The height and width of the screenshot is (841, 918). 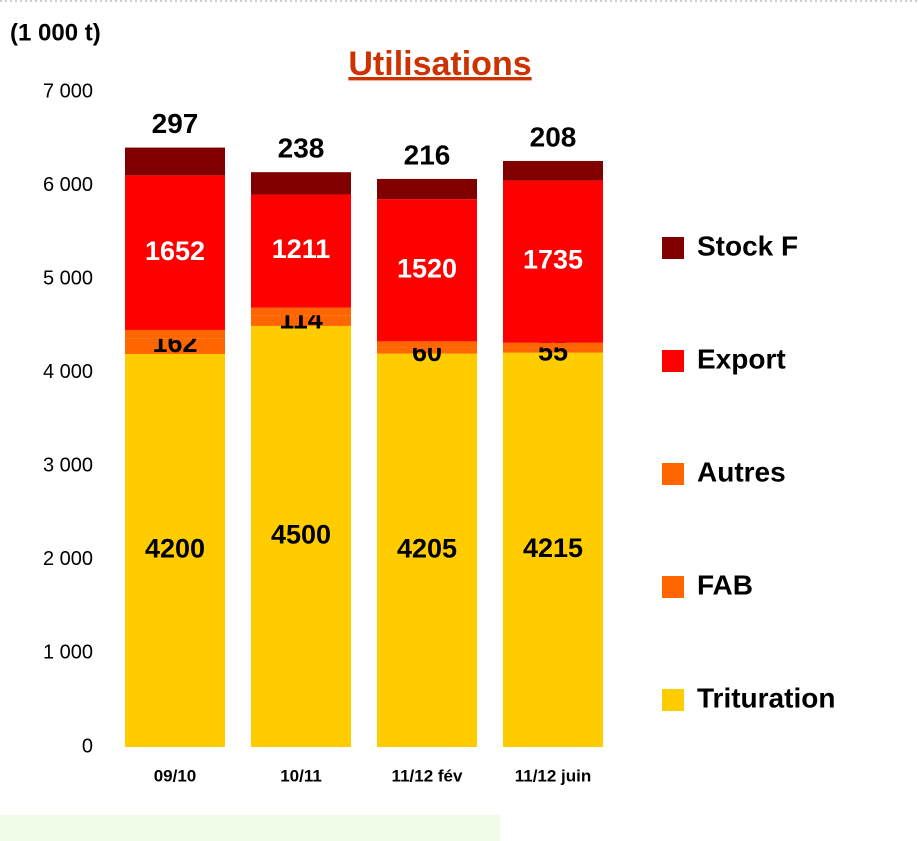 What do you see at coordinates (766, 697) in the screenshot?
I see `legend-label: Trituration` at bounding box center [766, 697].